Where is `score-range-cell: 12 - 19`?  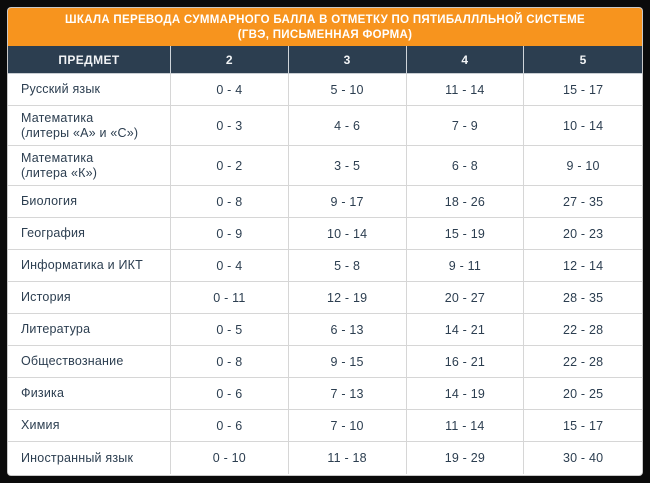
score-range-cell: 12 - 19 is located at coordinates (348, 297).